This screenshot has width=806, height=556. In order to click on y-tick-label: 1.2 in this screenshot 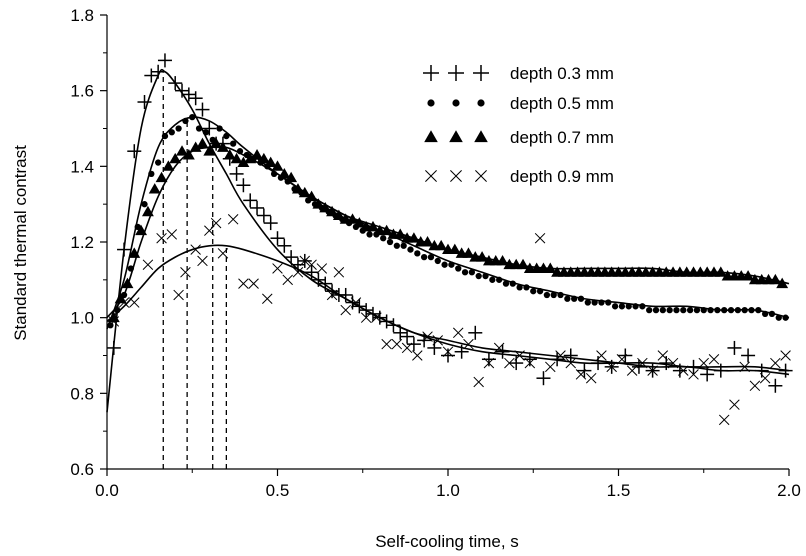, I will do `click(82, 242)`.